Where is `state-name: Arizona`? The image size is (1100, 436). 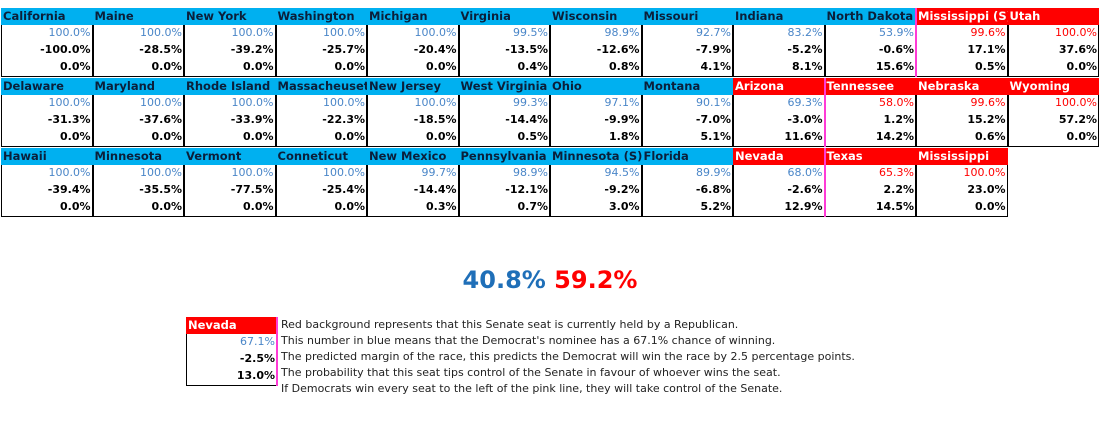
state-name: Arizona is located at coordinates (779, 86).